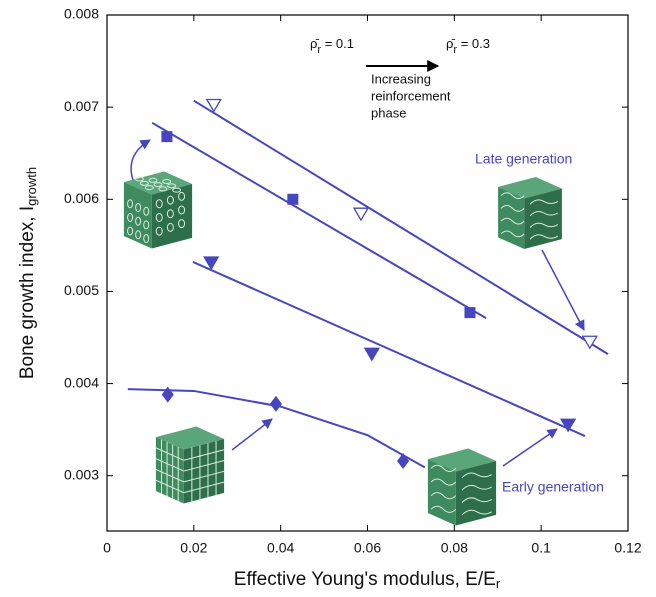 This screenshot has width=656, height=597. What do you see at coordinates (401, 78) in the screenshot?
I see `annotation-line: Increasing` at bounding box center [401, 78].